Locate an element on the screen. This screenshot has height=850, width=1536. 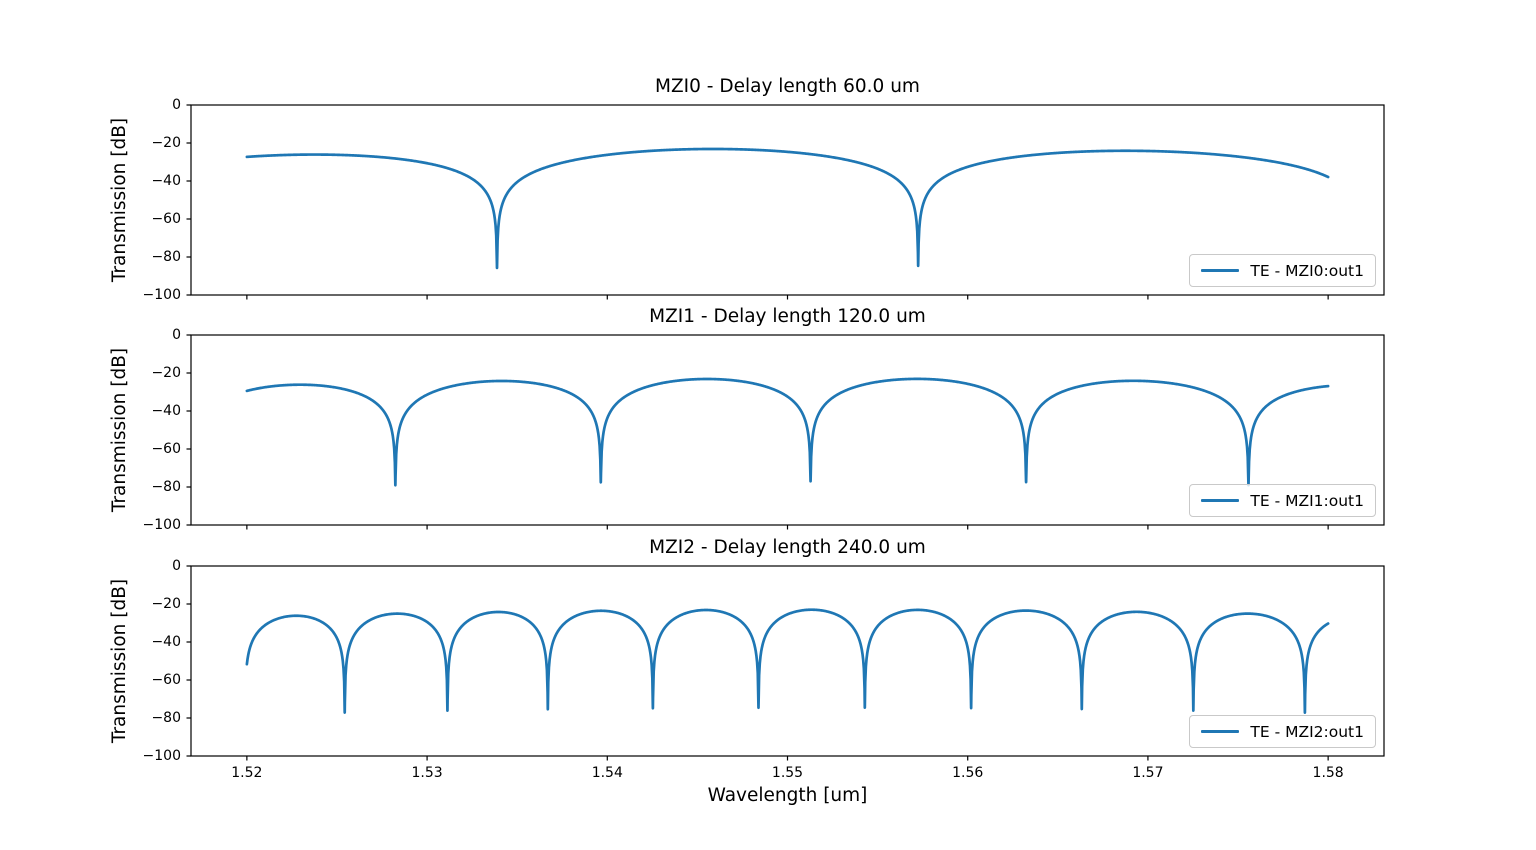
subplot2-y-axis-label: Transmission [dB] is located at coordinates (119, 661).